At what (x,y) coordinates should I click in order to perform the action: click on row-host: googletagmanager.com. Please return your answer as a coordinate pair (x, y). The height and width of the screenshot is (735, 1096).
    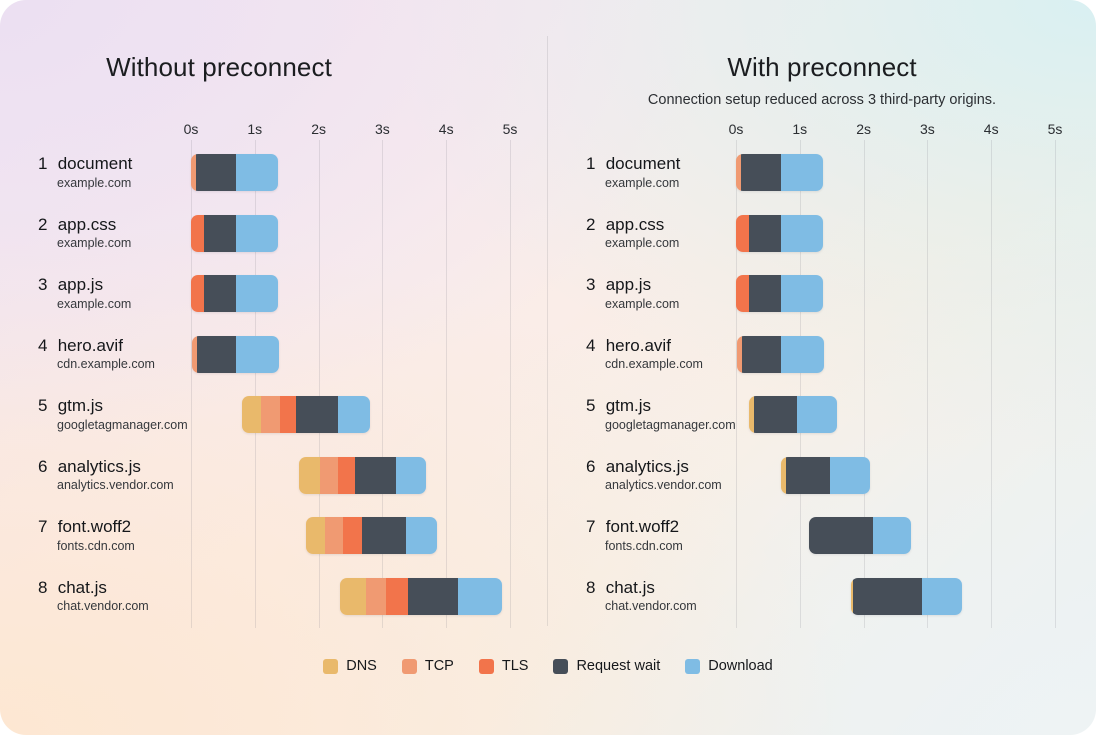
    Looking at the image, I should click on (670, 424).